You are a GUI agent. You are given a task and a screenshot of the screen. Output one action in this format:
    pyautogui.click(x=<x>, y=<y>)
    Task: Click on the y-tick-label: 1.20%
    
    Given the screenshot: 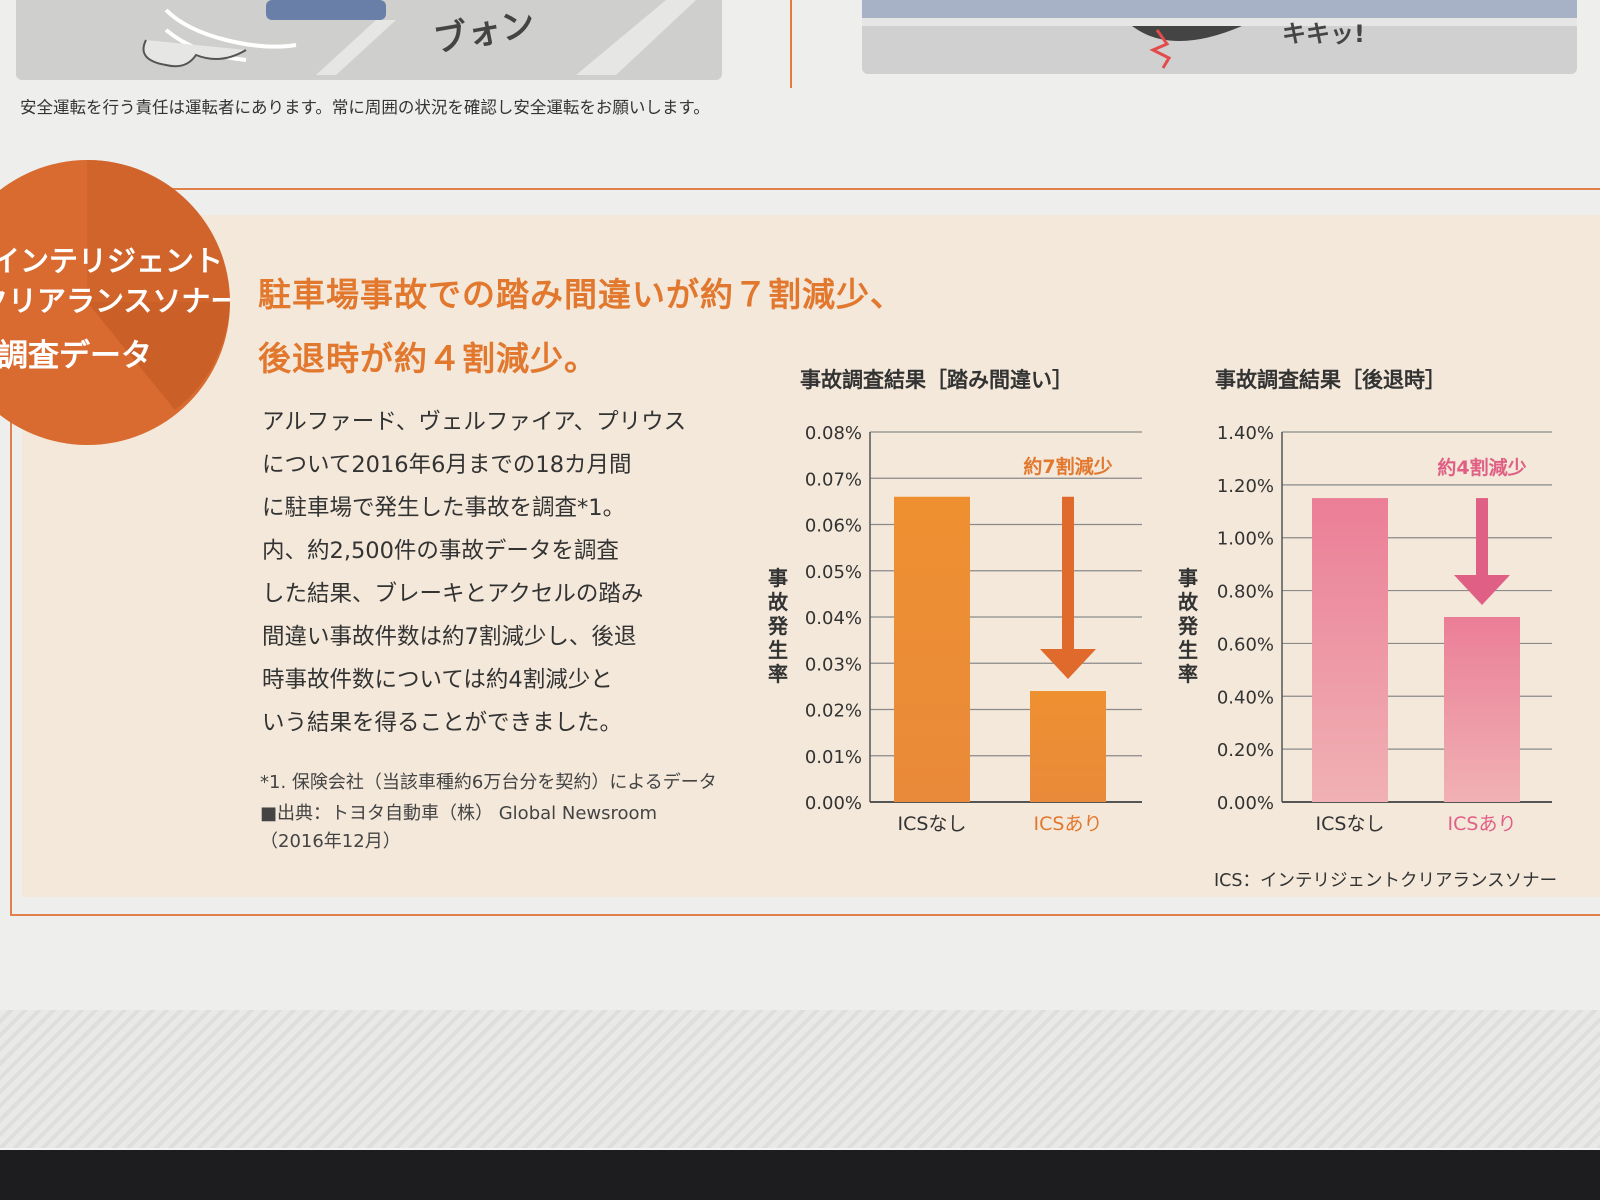 What is the action you would take?
    pyautogui.click(x=1245, y=486)
    